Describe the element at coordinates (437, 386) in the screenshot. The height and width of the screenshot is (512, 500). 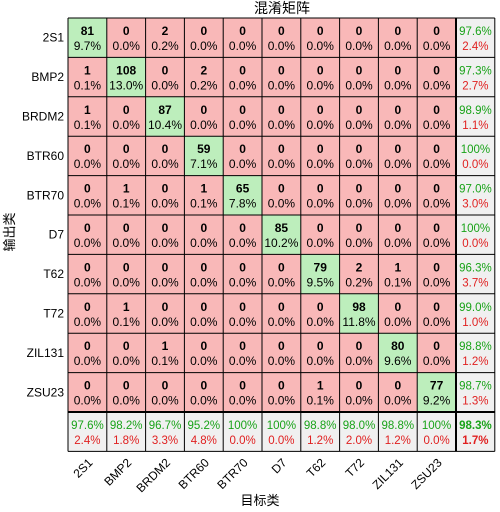
I see `cell-count: 77` at that location.